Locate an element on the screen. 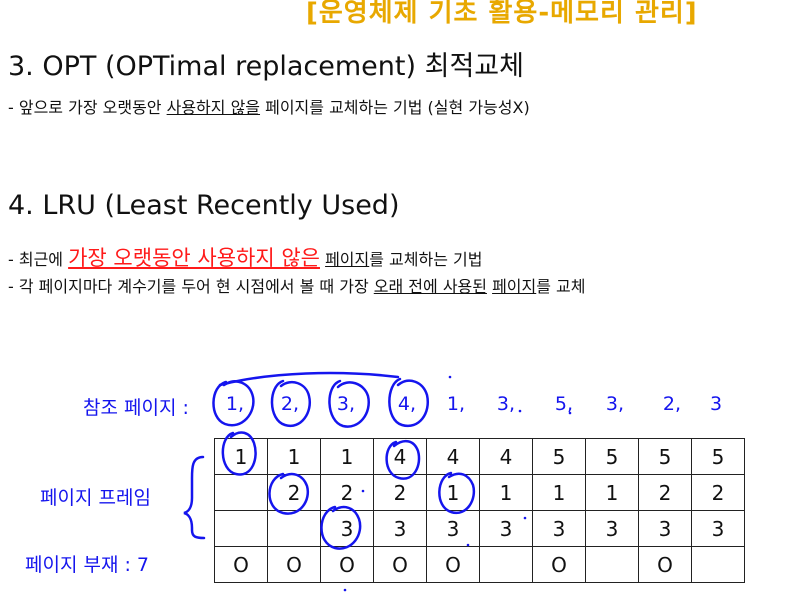  lru-desc1-prefix: - 최근에 is located at coordinates (38, 259).